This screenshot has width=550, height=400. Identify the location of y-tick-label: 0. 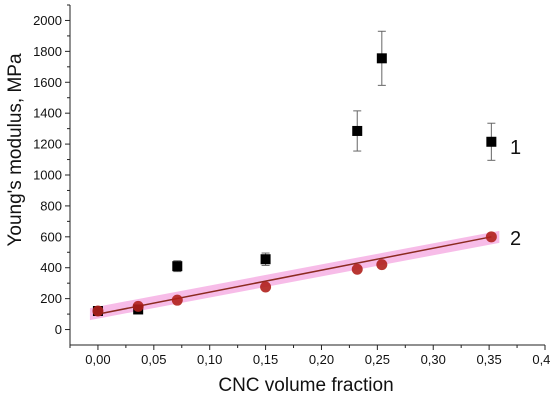
(58, 329).